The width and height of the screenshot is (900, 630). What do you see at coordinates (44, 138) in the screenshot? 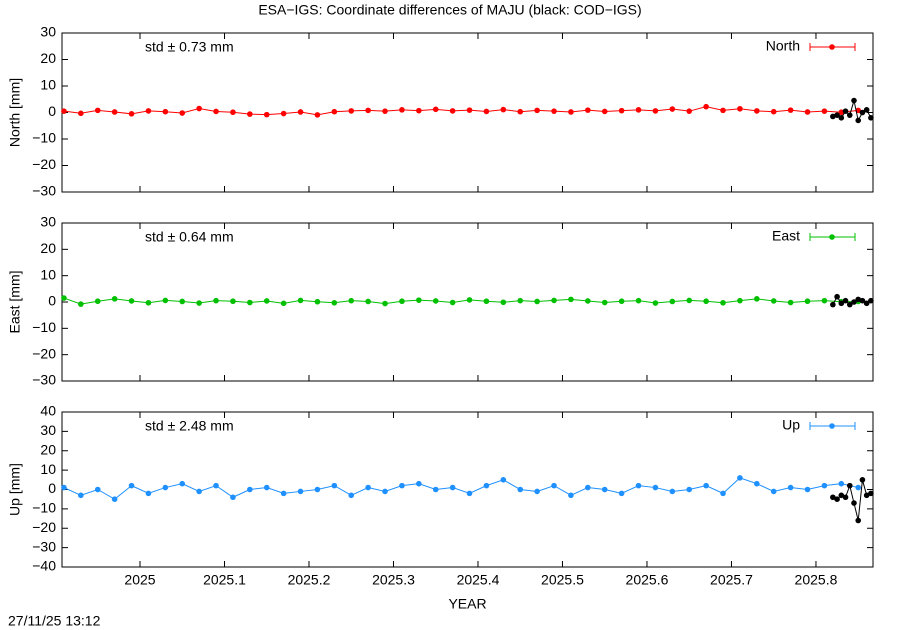
I see `y-tick-label: −10` at bounding box center [44, 138].